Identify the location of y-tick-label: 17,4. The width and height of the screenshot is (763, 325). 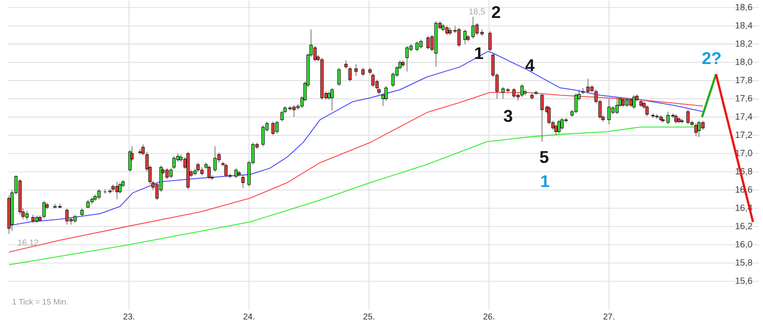
(744, 117).